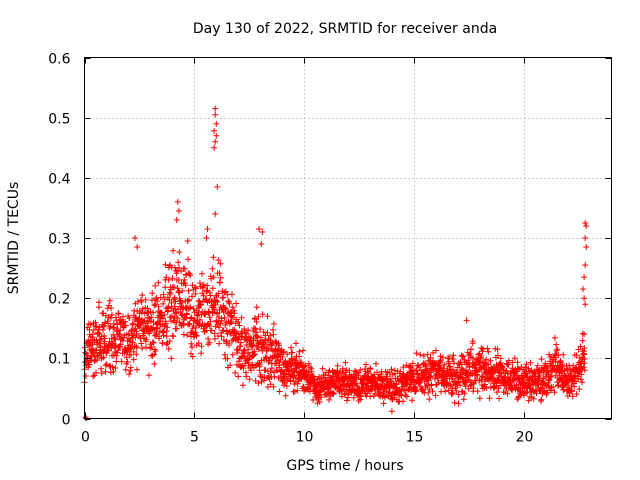 This screenshot has width=640, height=480. What do you see at coordinates (415, 438) in the screenshot?
I see `x-tick-label: 15` at bounding box center [415, 438].